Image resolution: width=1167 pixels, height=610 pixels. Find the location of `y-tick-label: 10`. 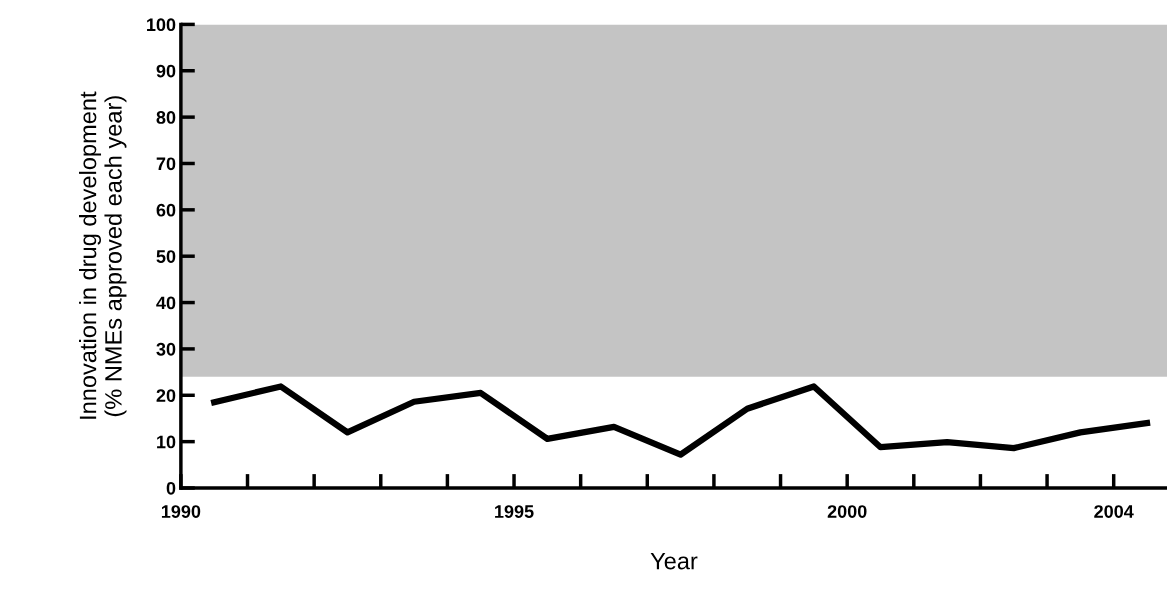

y-tick-label: 10 is located at coordinates (166, 442).